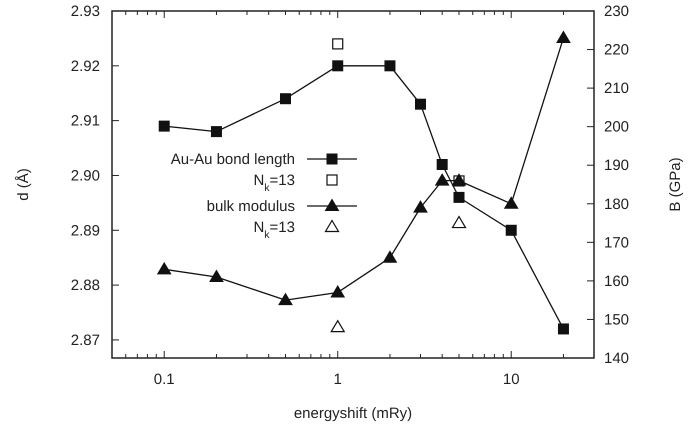  What do you see at coordinates (164, 379) in the screenshot?
I see `x-tick-label: 0.1` at bounding box center [164, 379].